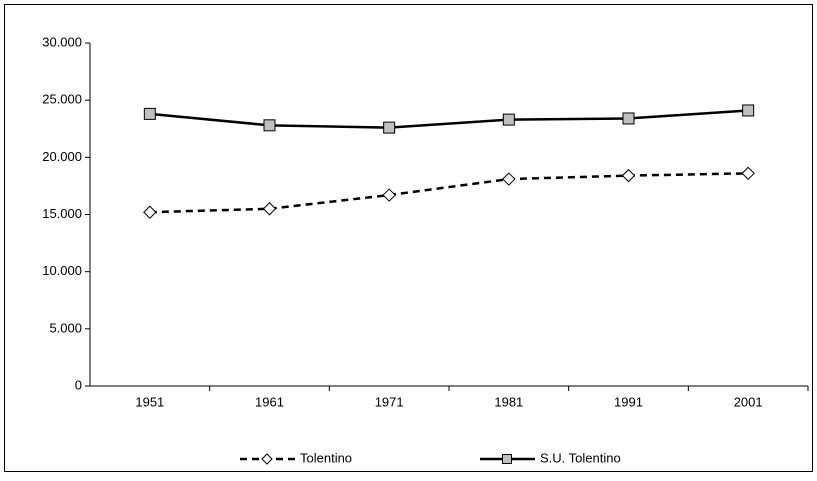  I want to click on x-tick-label: 2001, so click(748, 401).